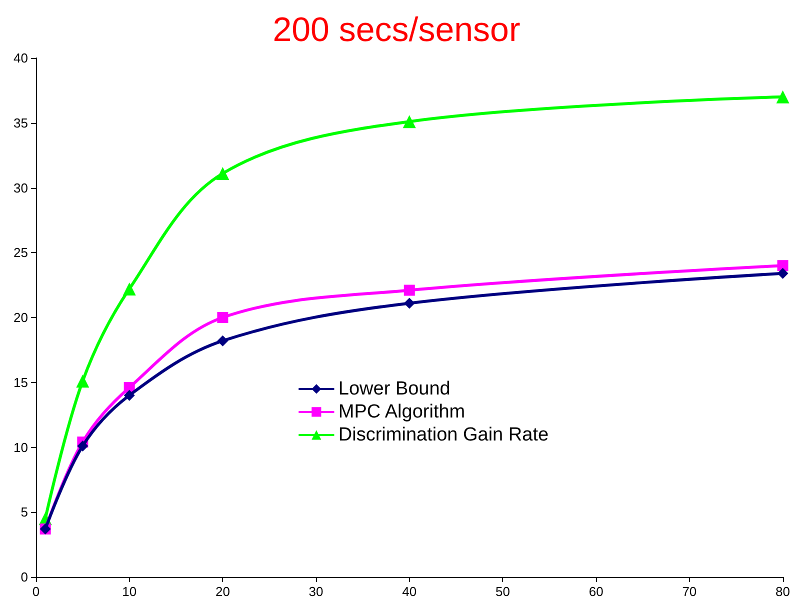 Image resolution: width=793 pixels, height=604 pixels. I want to click on x-tick-label: 20, so click(222, 591).